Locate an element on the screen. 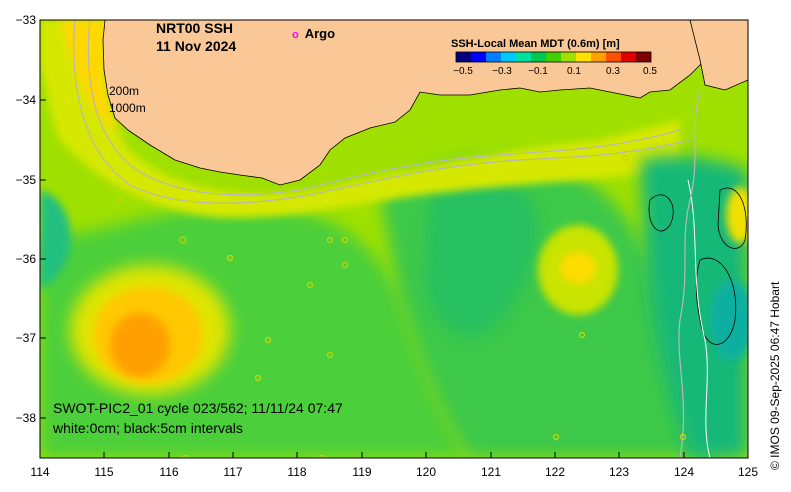  colorbar-tick: 0.3 is located at coordinates (613, 71).